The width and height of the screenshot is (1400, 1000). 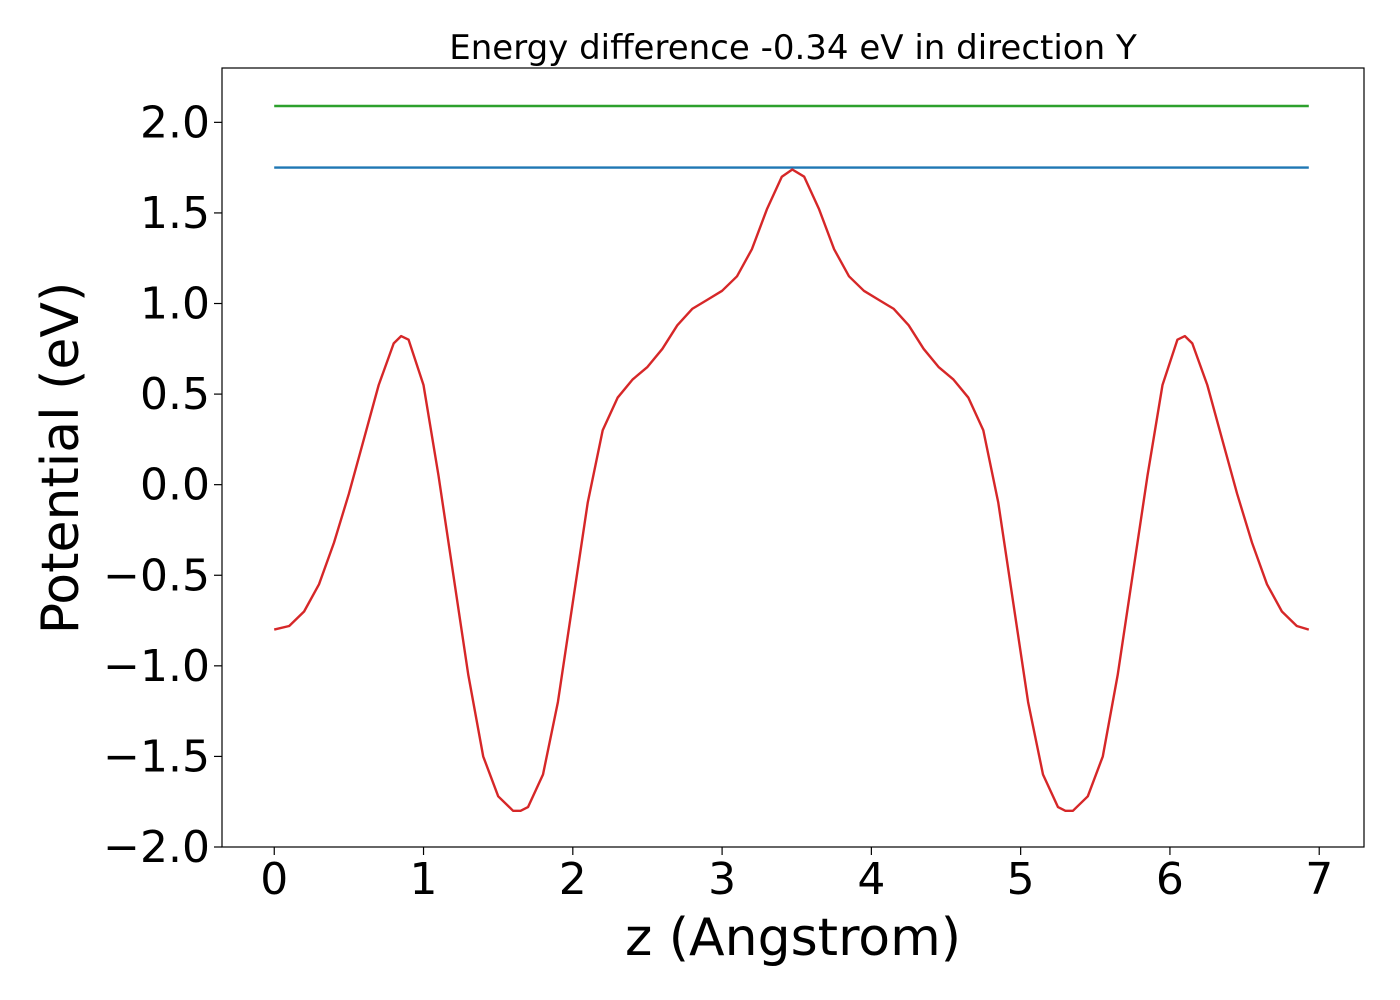 I want to click on y-tick-label: −0.5, so click(x=156, y=575).